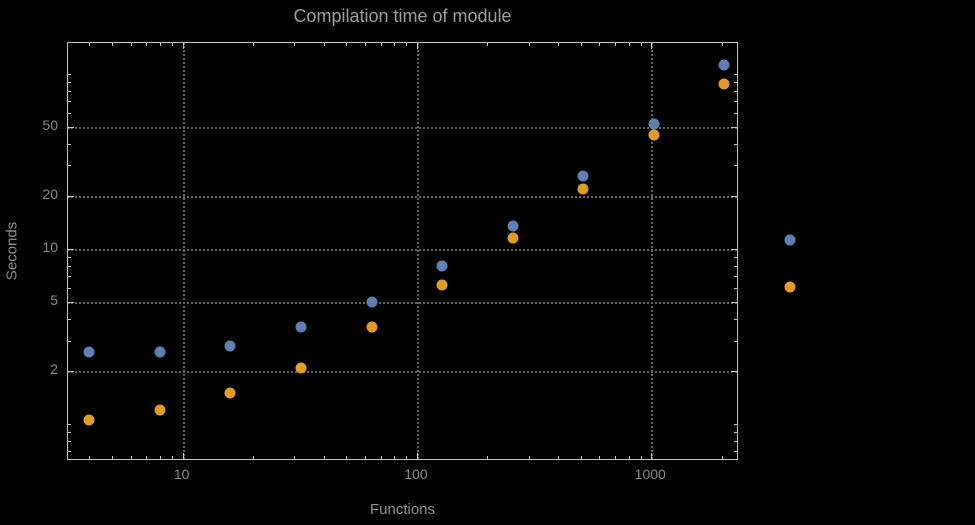  Describe the element at coordinates (50, 194) in the screenshot. I see `y-tick-label: 20` at that location.